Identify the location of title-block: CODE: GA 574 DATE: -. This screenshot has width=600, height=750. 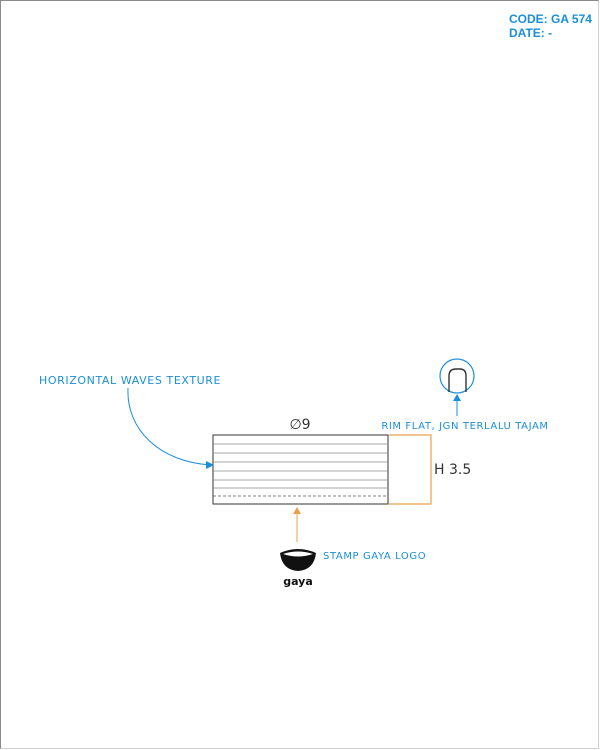
(550, 26).